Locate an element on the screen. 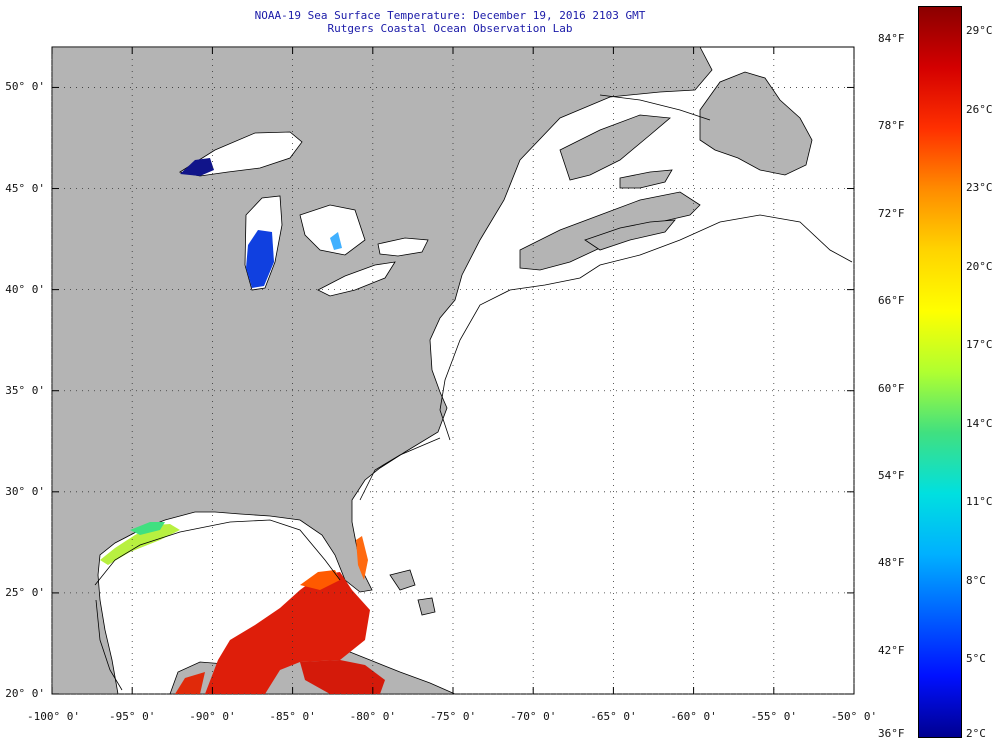 Image resolution: width=1000 pixels, height=754 pixels. sst-colorbar is located at coordinates (940, 372).